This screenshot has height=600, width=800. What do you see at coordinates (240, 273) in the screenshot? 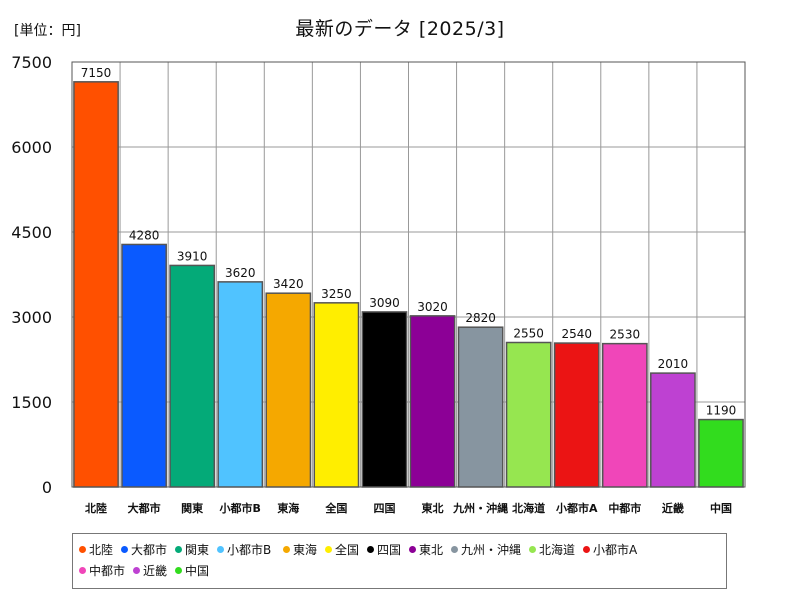
I see `data-label: 3620` at bounding box center [240, 273].